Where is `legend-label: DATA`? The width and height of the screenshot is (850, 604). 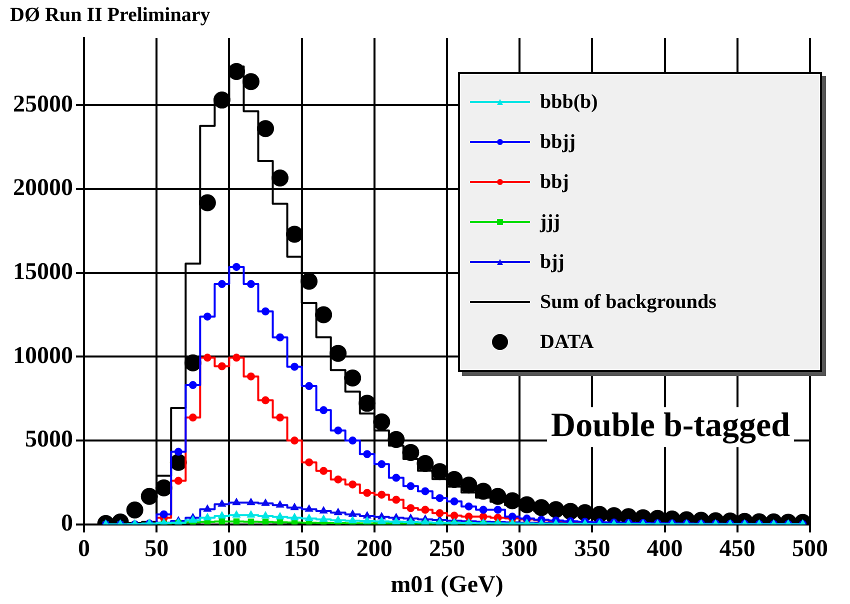 legend-label: DATA is located at coordinates (567, 342).